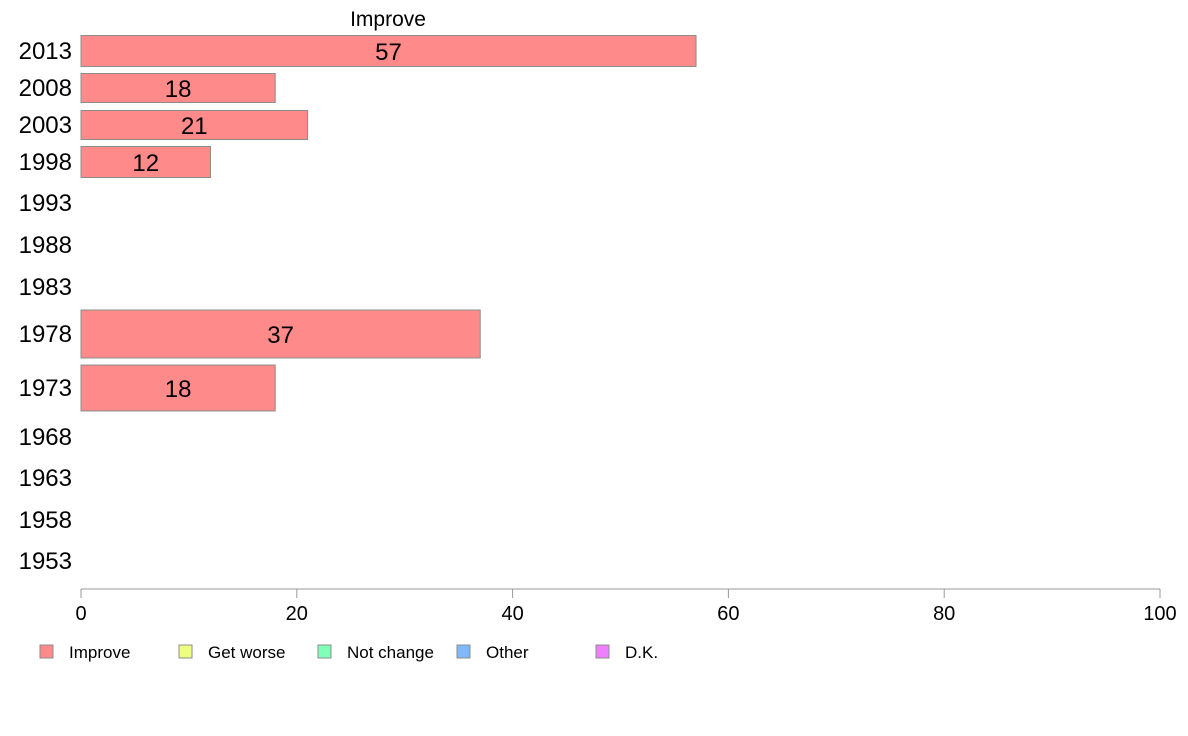 The width and height of the screenshot is (1188, 736). I want to click on bar-2003, so click(194, 125).